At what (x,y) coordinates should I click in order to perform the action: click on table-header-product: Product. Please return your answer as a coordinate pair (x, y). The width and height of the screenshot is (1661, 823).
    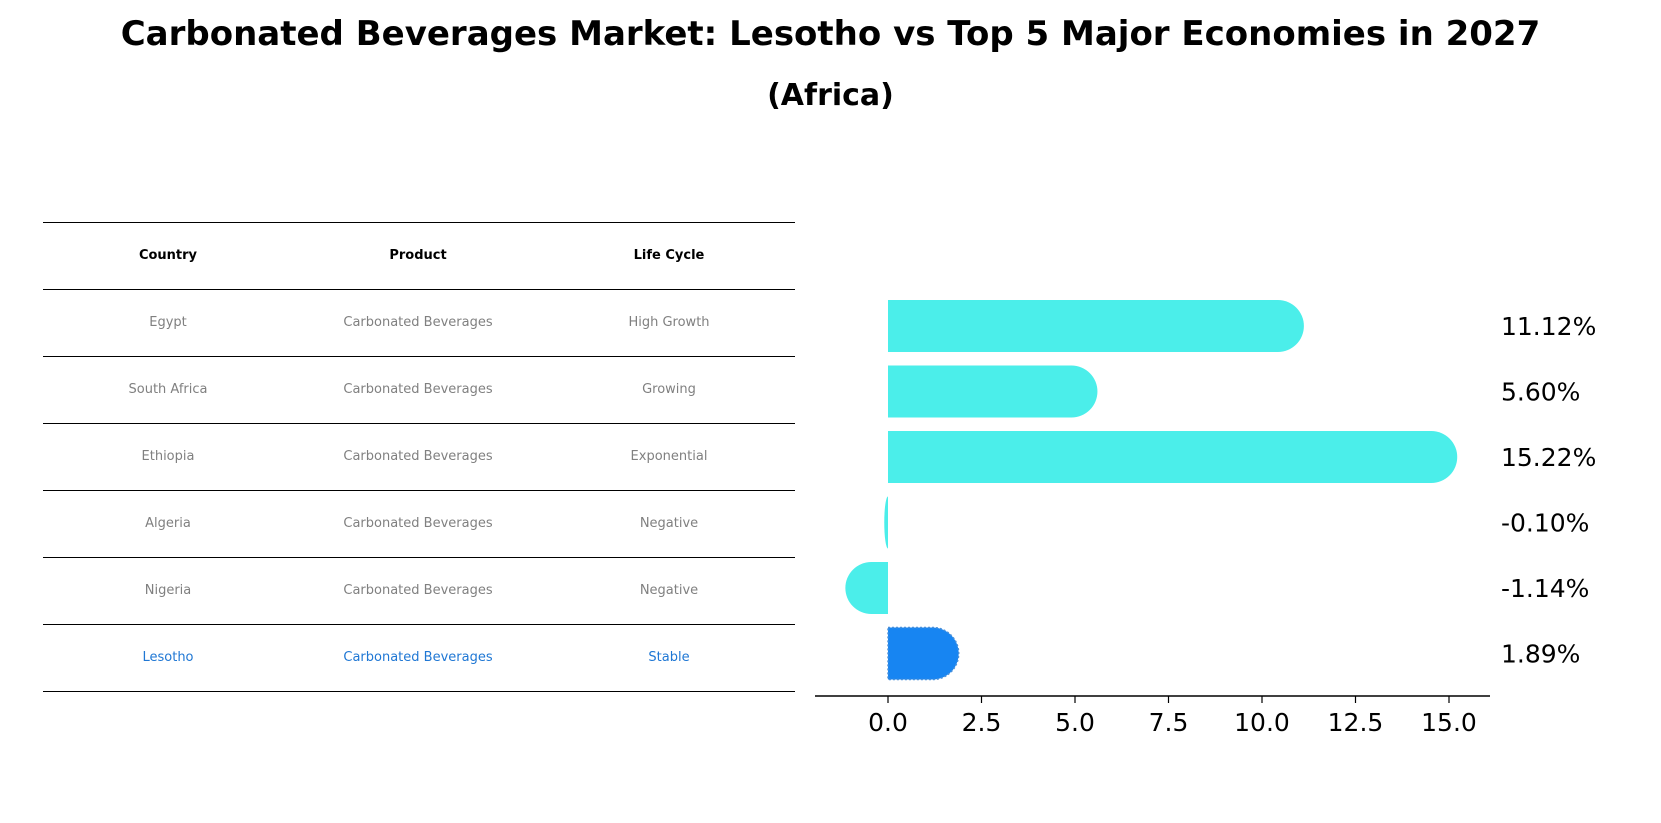
    Looking at the image, I should click on (418, 255).